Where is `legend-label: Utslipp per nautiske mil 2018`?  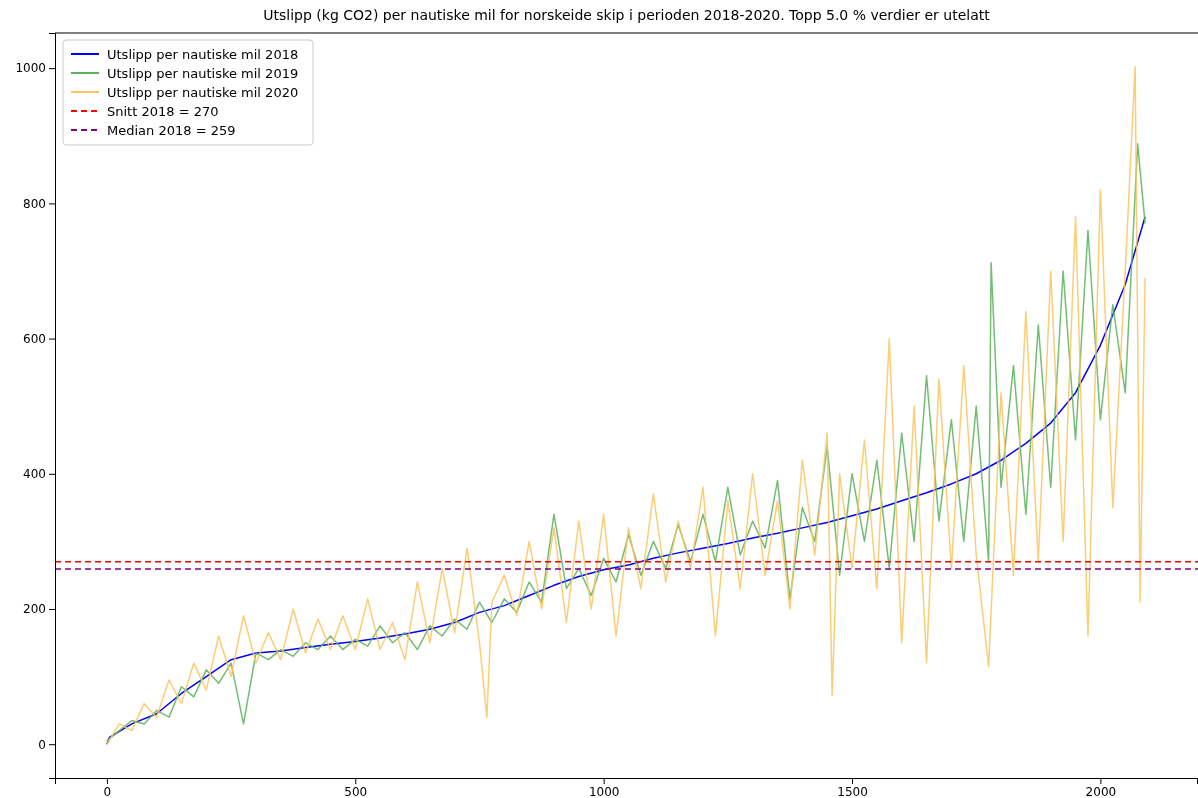 legend-label: Utslipp per nautiske mil 2018 is located at coordinates (203, 54).